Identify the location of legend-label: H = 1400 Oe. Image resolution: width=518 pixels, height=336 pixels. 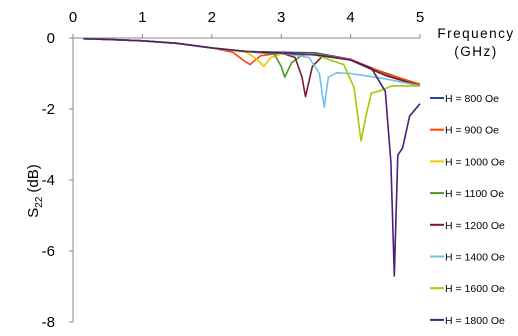
(475, 258).